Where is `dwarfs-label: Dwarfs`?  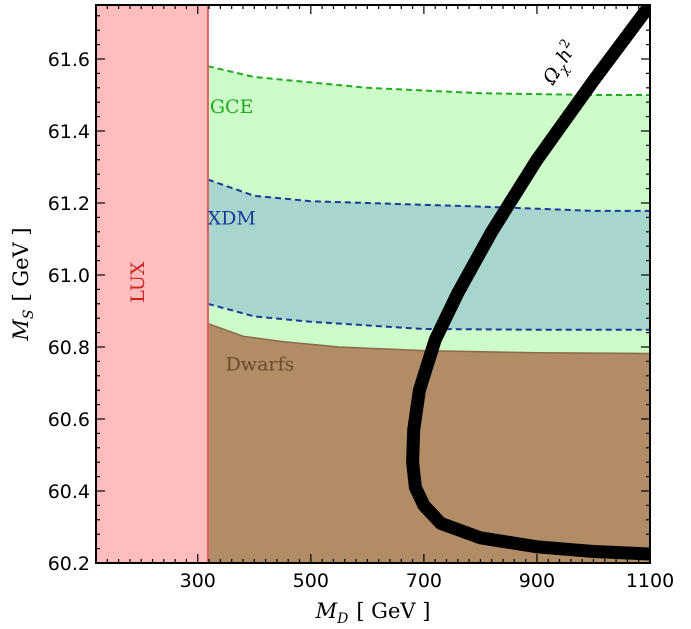
dwarfs-label: Dwarfs is located at coordinates (260, 364).